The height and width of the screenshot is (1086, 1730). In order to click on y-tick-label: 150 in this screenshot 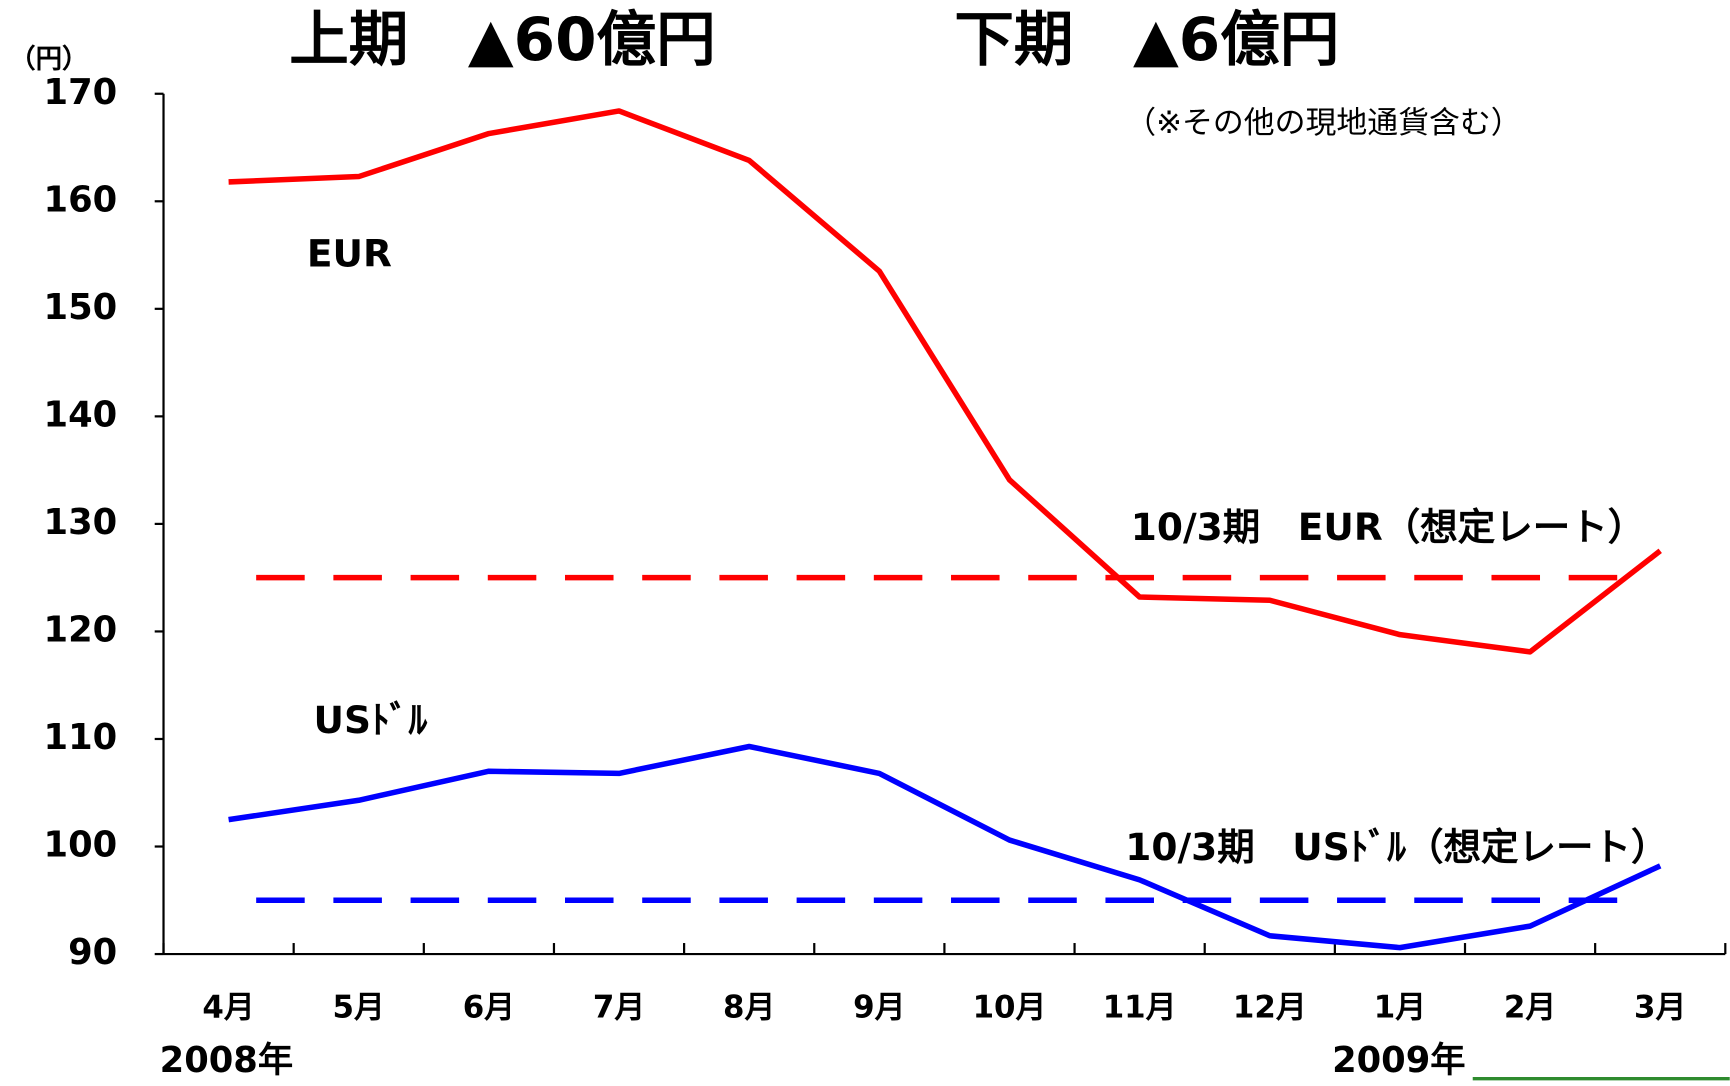, I will do `click(81, 307)`.